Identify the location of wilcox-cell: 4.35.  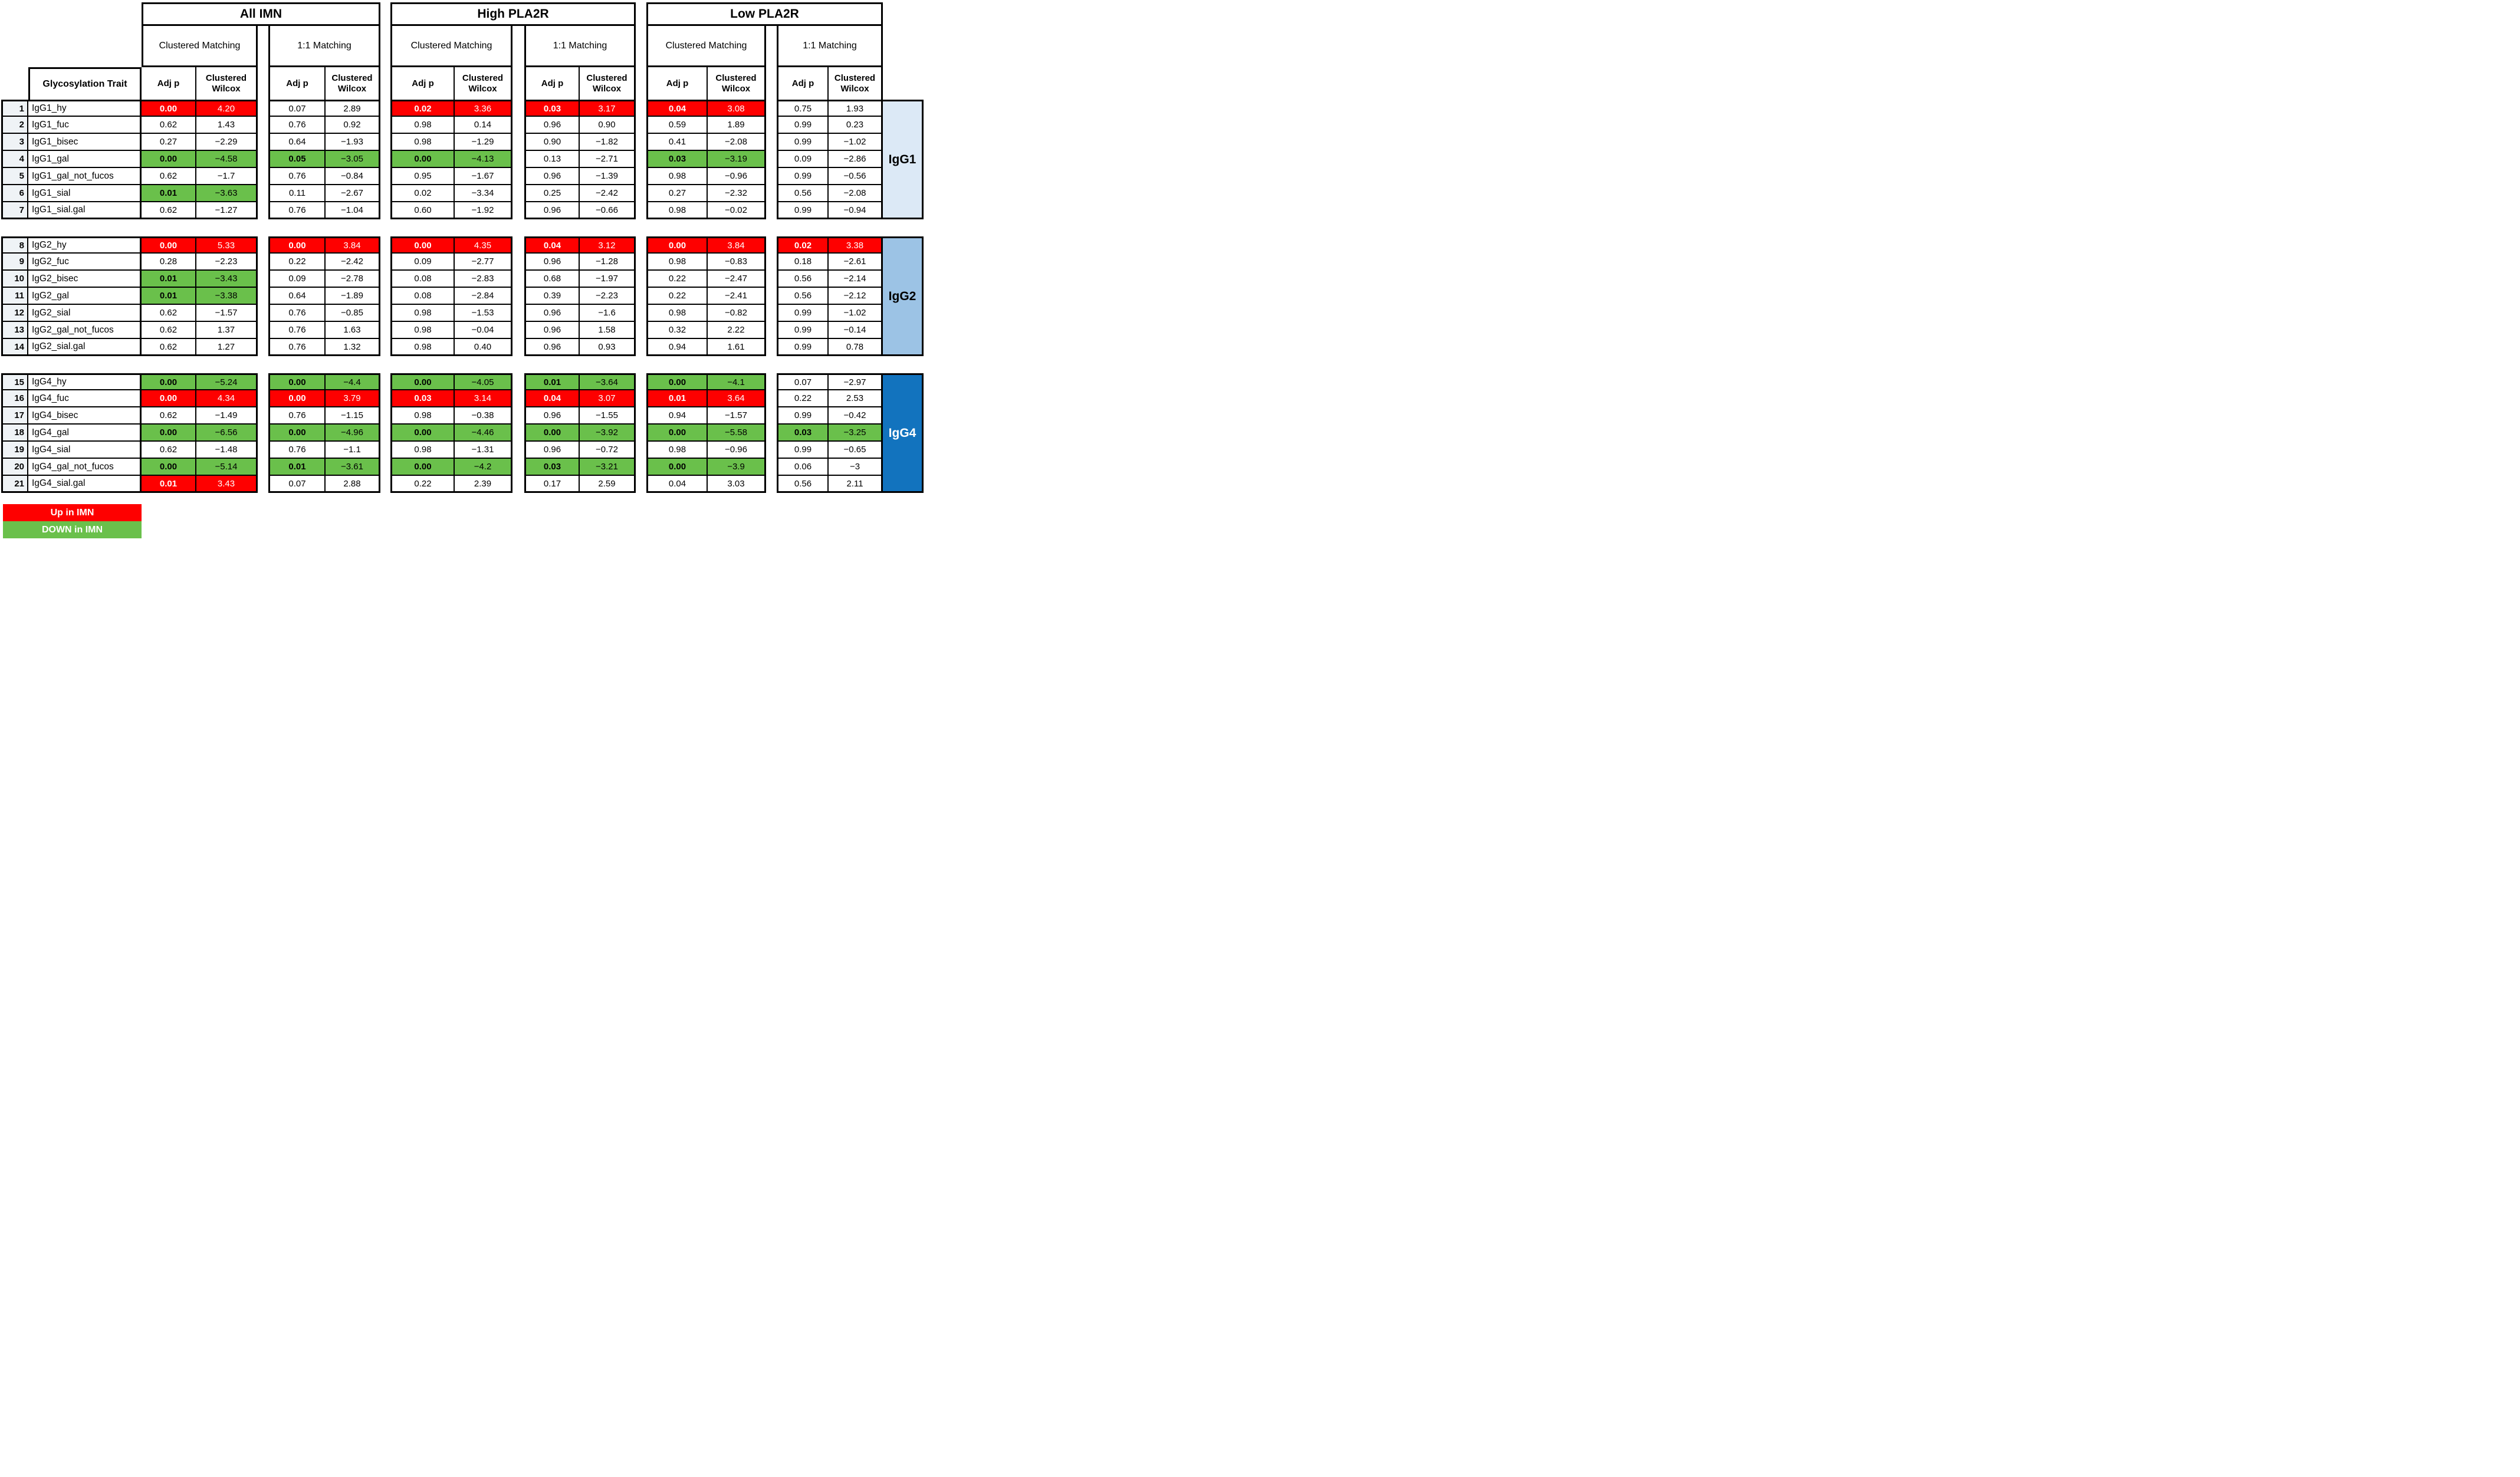
(483, 245).